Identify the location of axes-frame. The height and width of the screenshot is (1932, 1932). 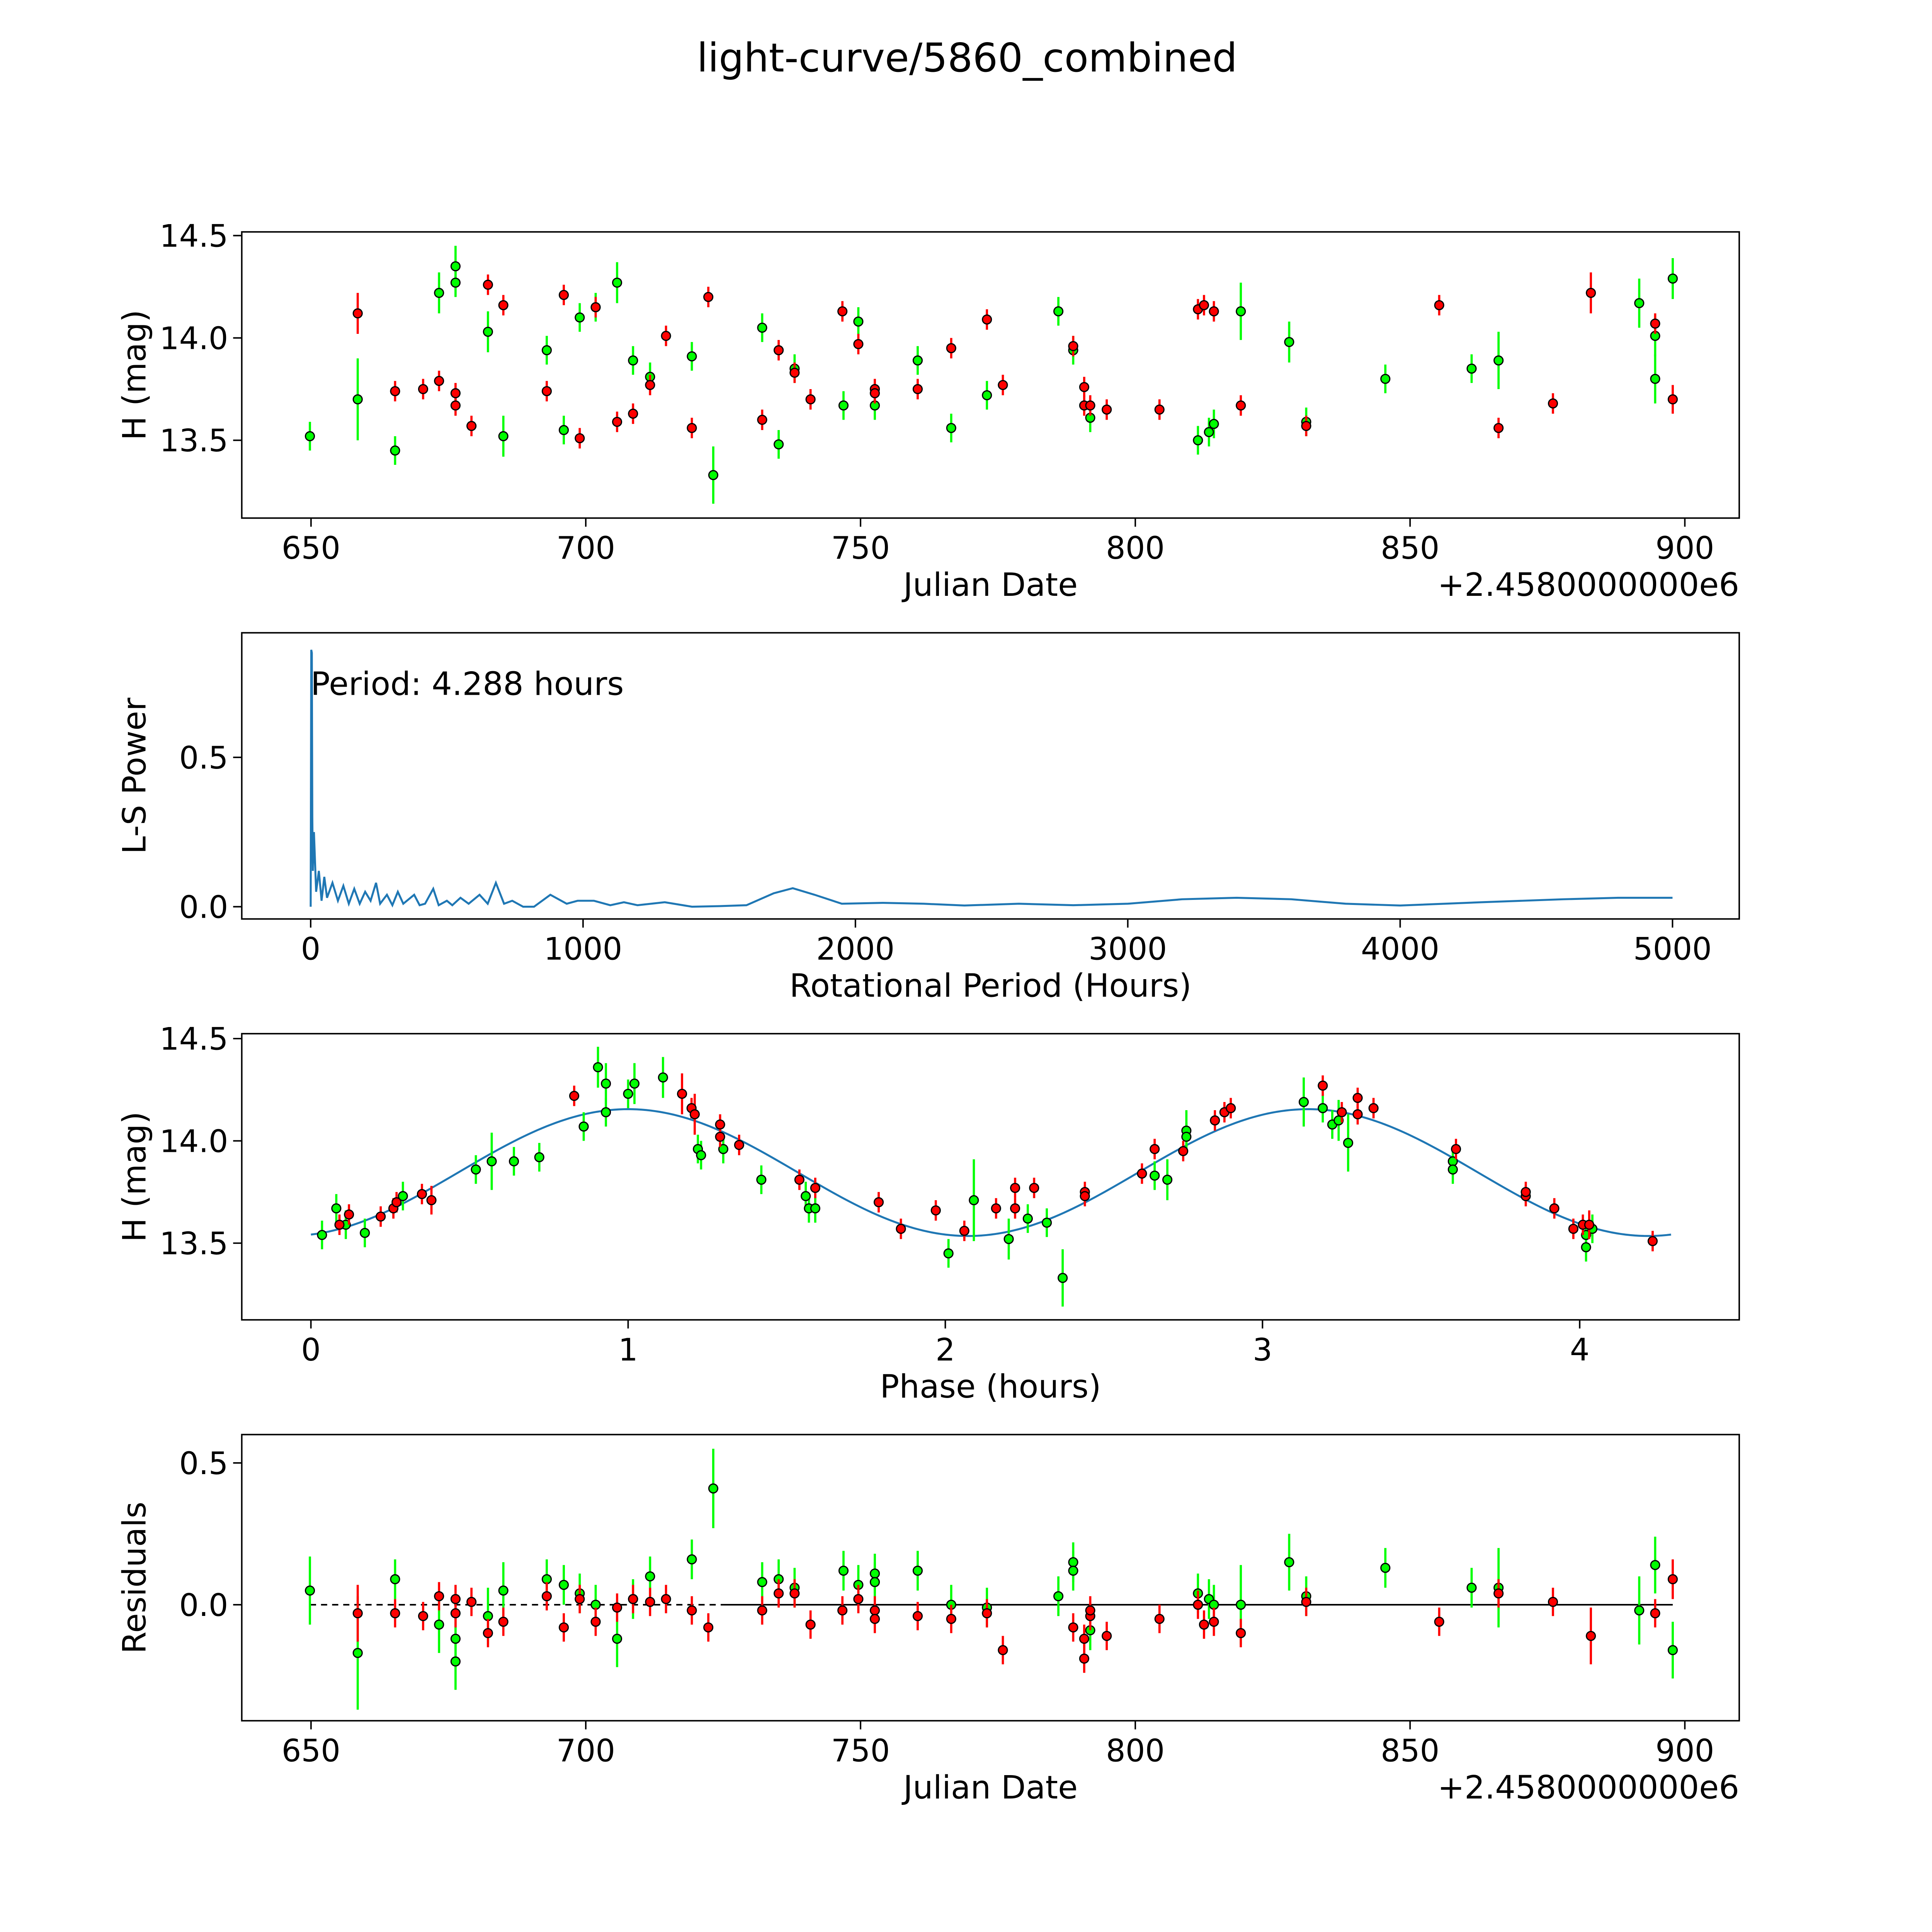
(991, 375).